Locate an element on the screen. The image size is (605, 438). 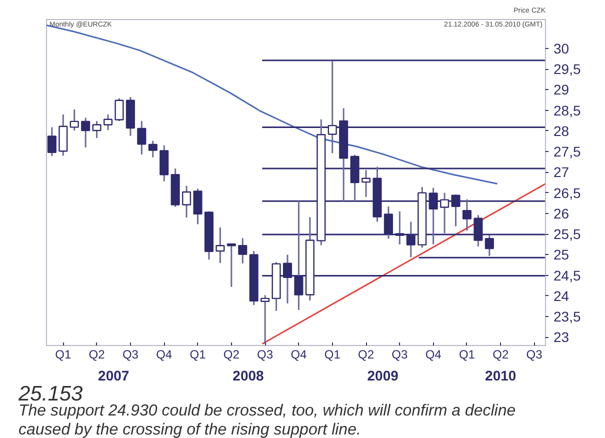
y-tick-label: 23 is located at coordinates (562, 337).